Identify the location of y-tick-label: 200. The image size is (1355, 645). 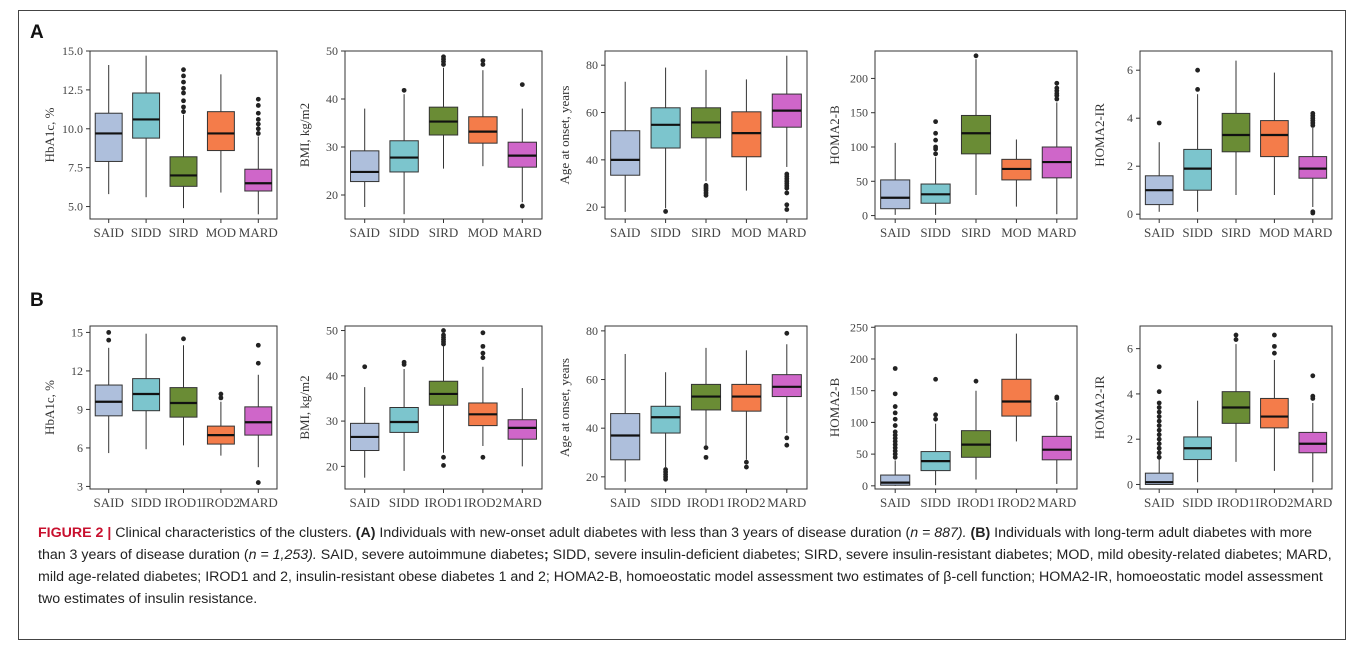
(859, 78).